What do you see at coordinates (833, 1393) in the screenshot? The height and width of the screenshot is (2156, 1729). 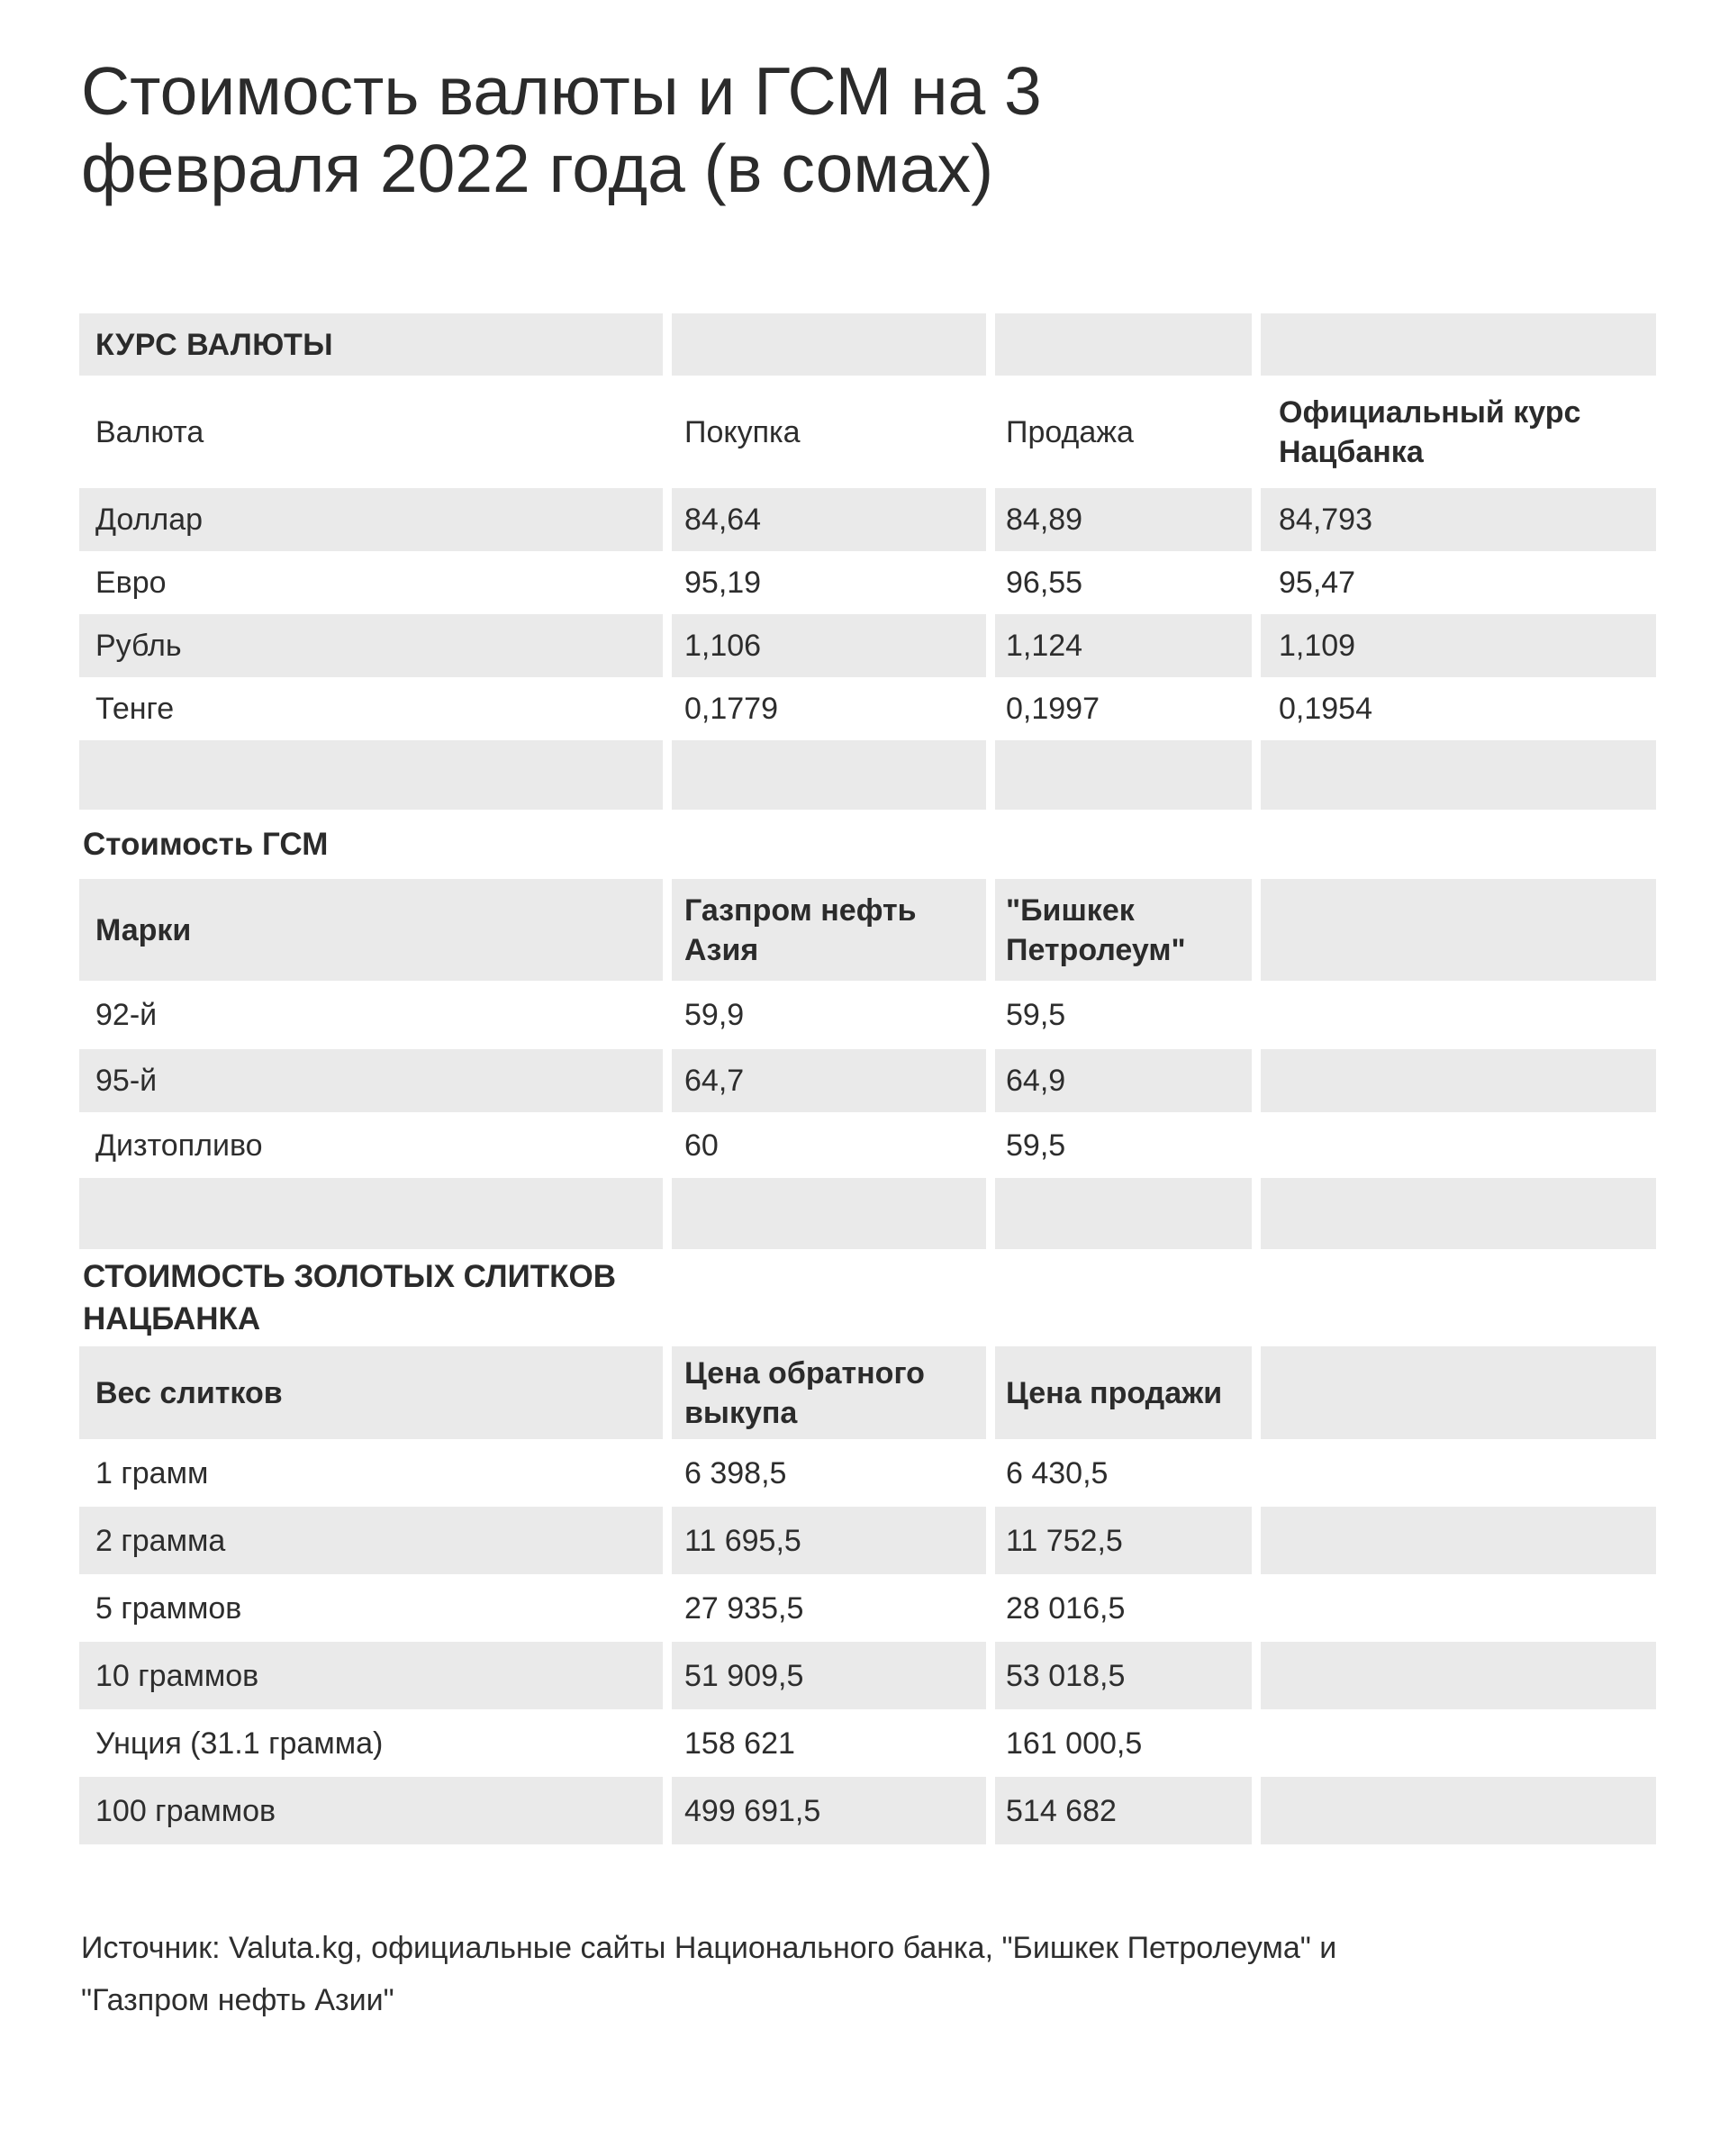 I see `col-header-buyback-price: Цена обратного выкупа` at bounding box center [833, 1393].